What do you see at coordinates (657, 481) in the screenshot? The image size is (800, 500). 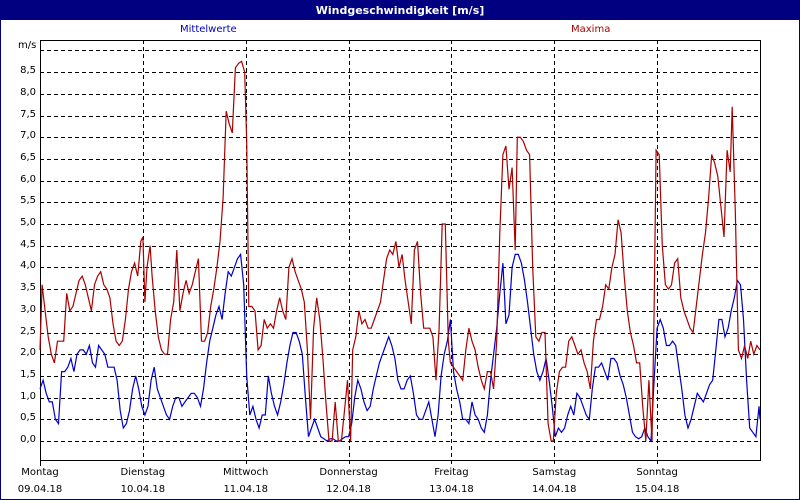 I see `x-tick-label: Sonntag 15.04.18` at bounding box center [657, 481].